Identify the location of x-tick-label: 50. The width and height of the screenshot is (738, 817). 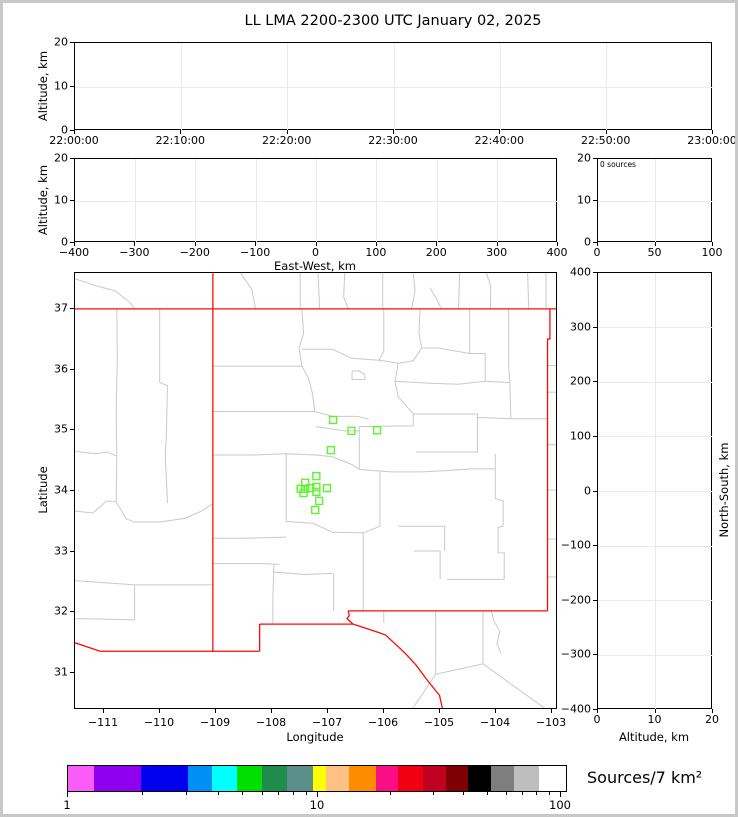
(654, 252).